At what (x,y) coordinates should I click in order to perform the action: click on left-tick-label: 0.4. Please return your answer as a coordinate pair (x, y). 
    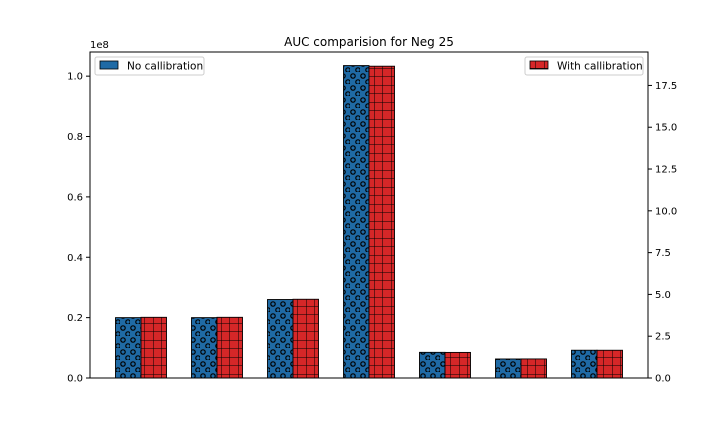
    Looking at the image, I should click on (75, 258).